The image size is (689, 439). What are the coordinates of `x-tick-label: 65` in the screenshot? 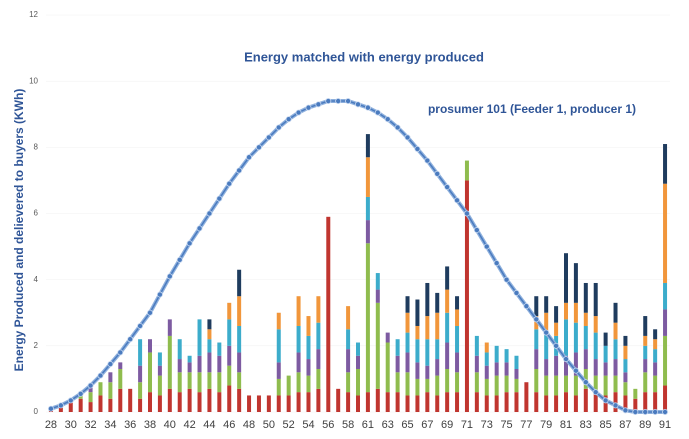 It's located at (407, 425).